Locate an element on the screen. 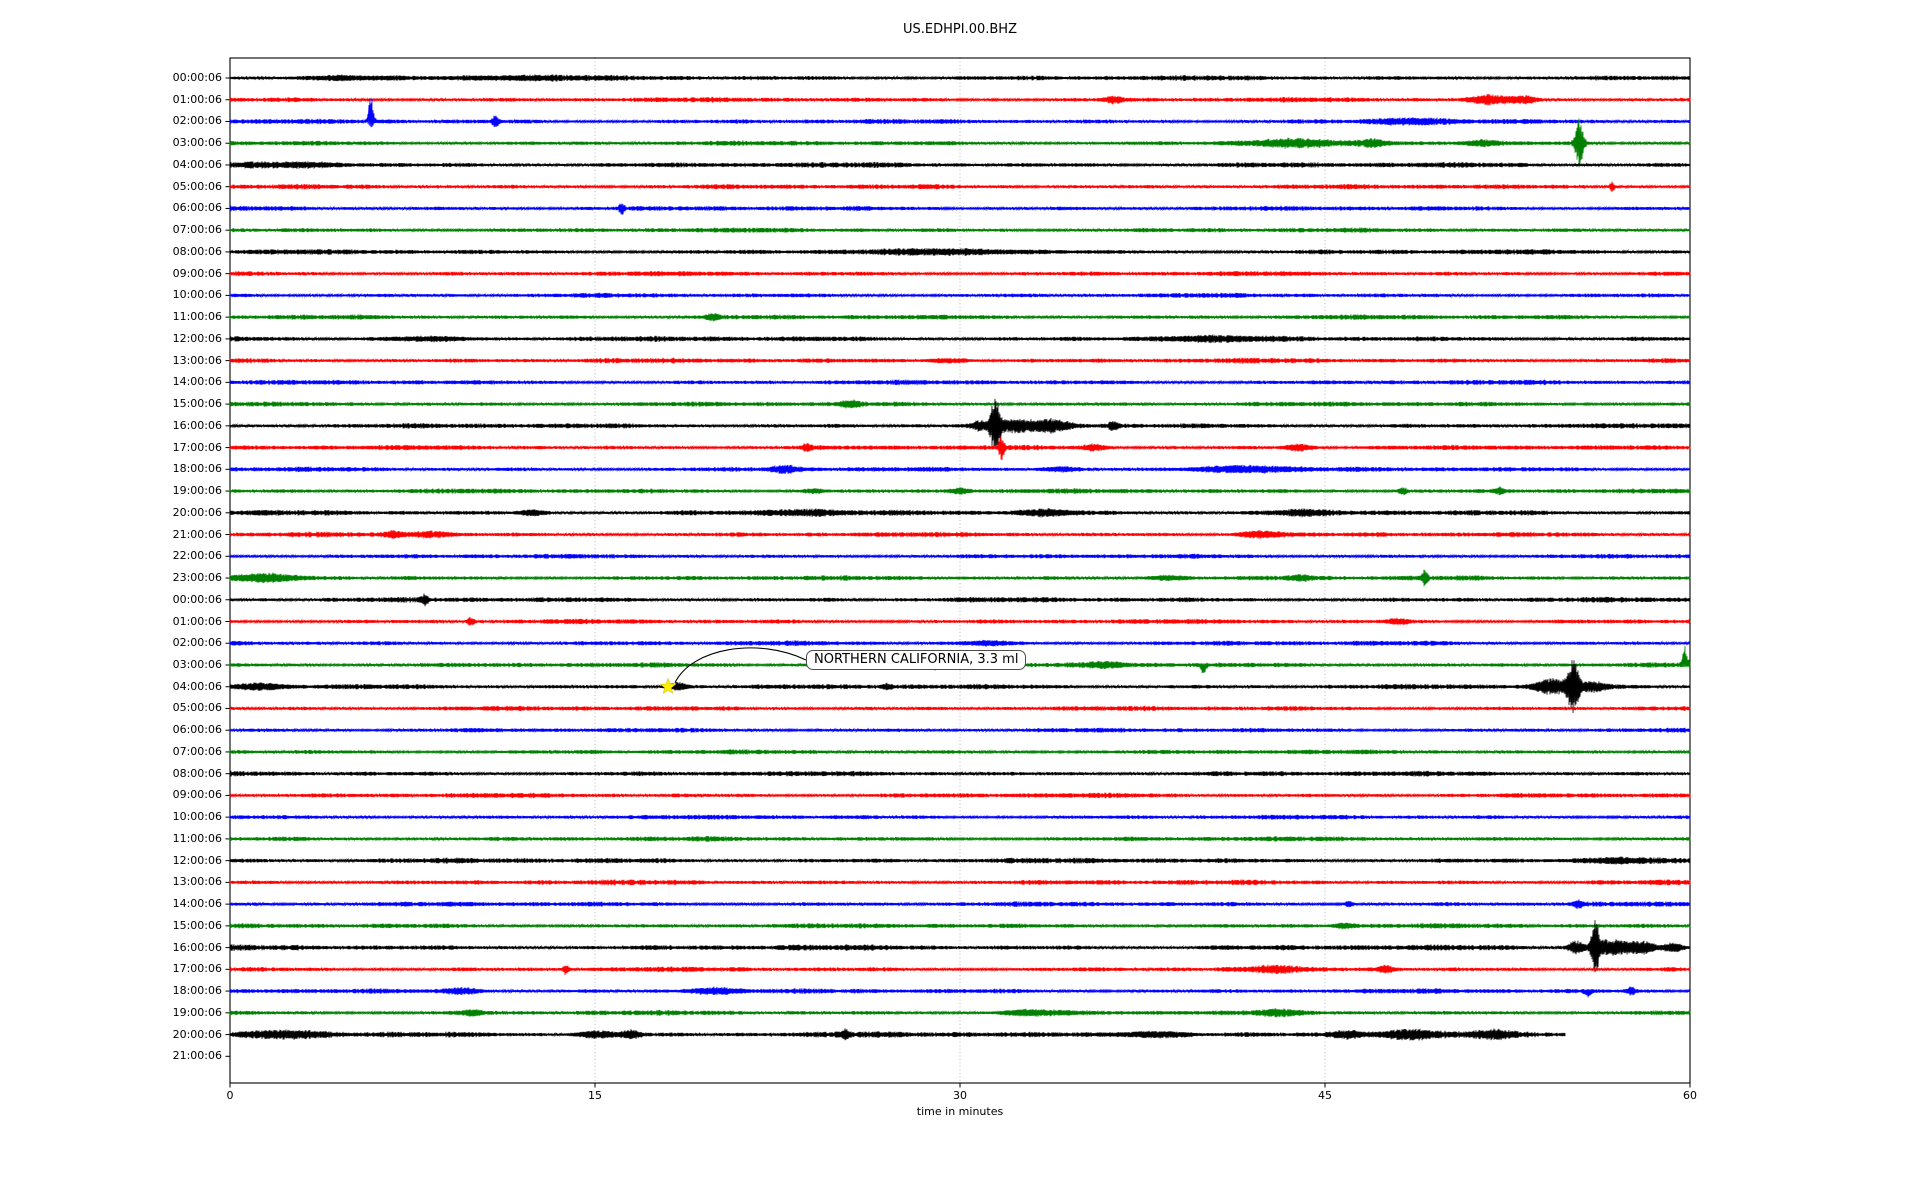  event-annotation-text: NORTHERN CALIFORNIA, 3.3 ml is located at coordinates (916, 659).